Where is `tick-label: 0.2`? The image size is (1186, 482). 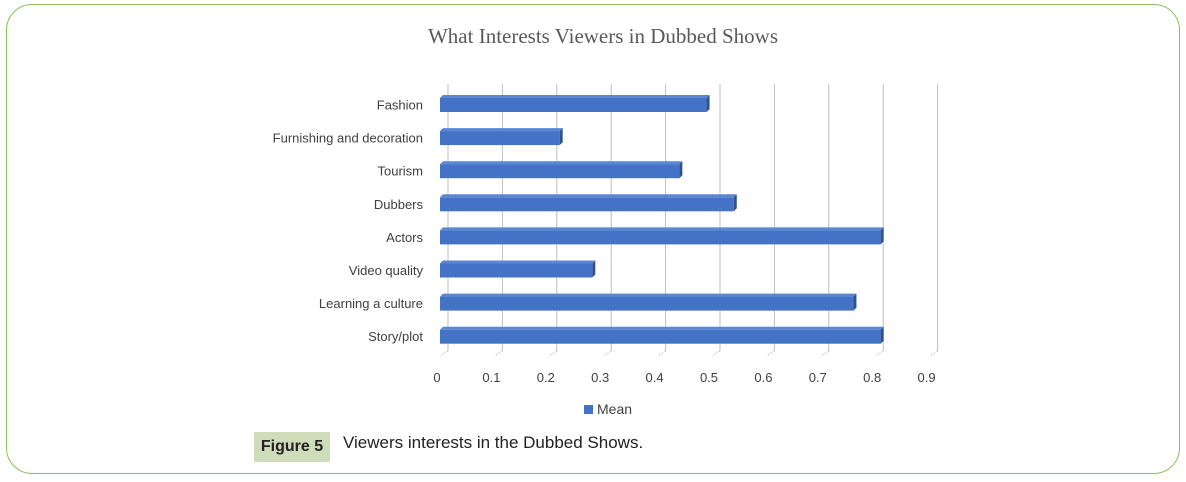 tick-label: 0.2 is located at coordinates (546, 377).